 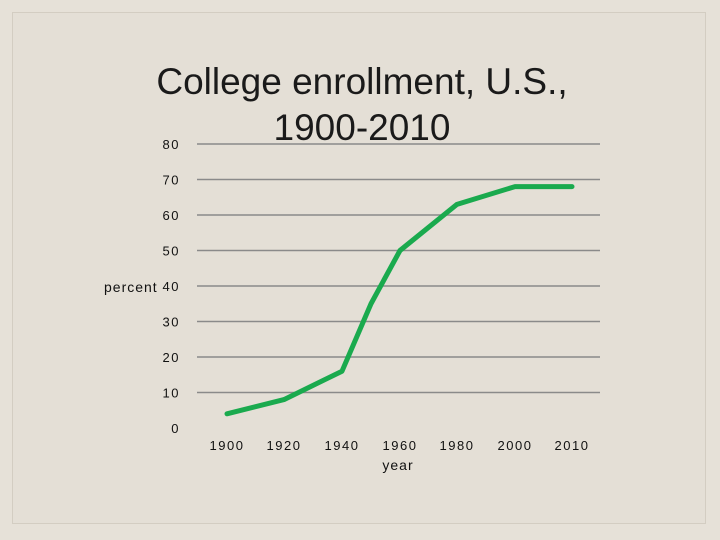 What do you see at coordinates (397, 465) in the screenshot?
I see `x-axis-label: year` at bounding box center [397, 465].